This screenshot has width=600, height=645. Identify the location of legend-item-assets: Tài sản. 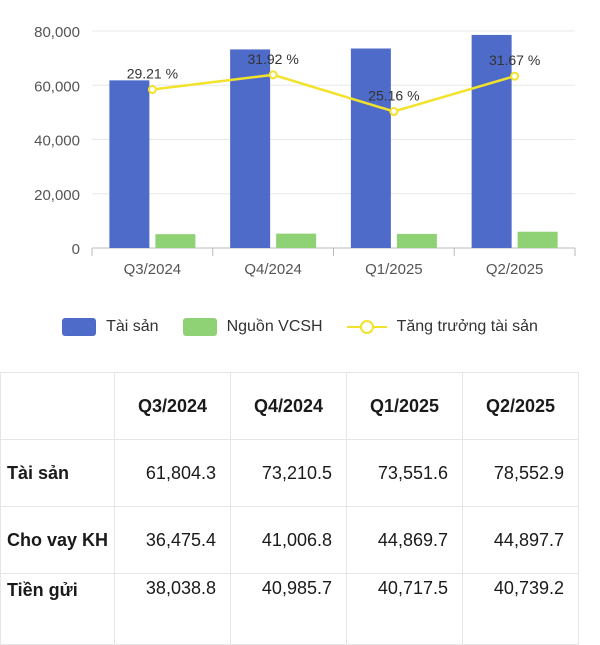
(110, 327).